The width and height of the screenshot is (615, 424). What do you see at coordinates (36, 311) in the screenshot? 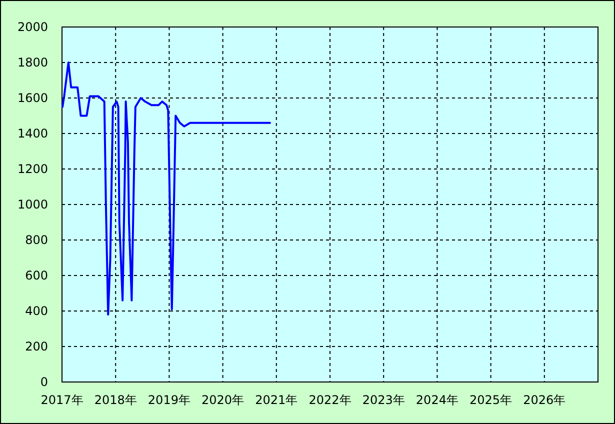
I see `y-tick-label: 400` at bounding box center [36, 311].